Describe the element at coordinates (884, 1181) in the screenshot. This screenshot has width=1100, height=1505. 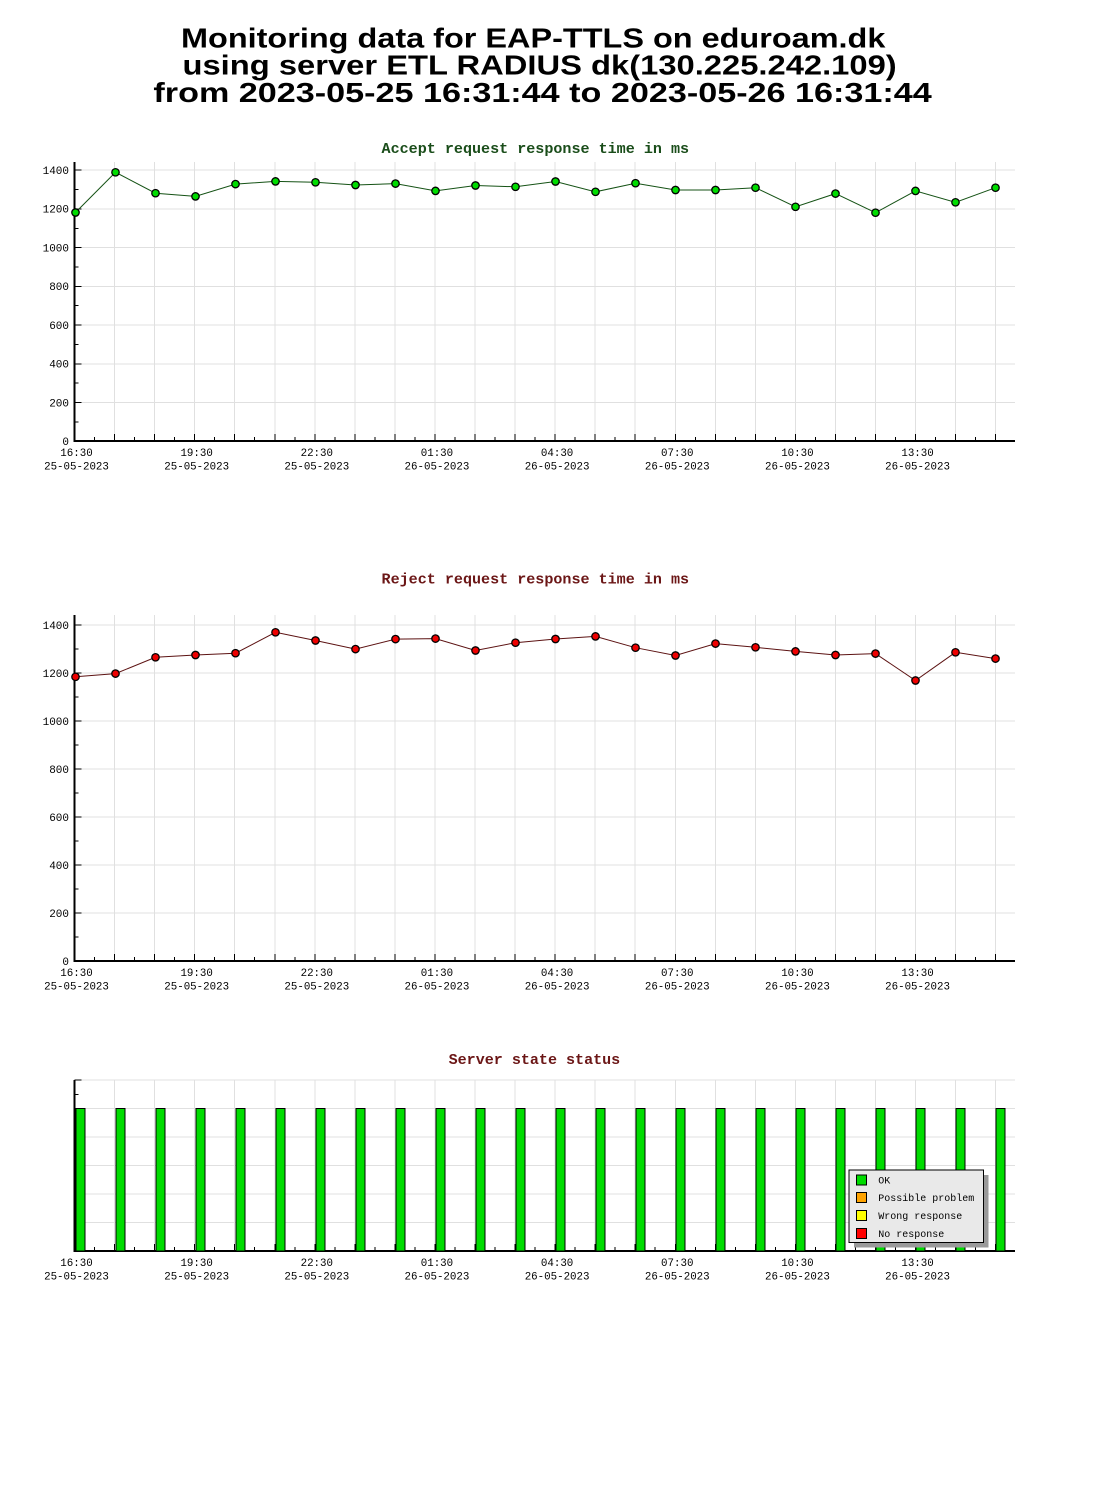
I see `svg-text: OK` at that location.